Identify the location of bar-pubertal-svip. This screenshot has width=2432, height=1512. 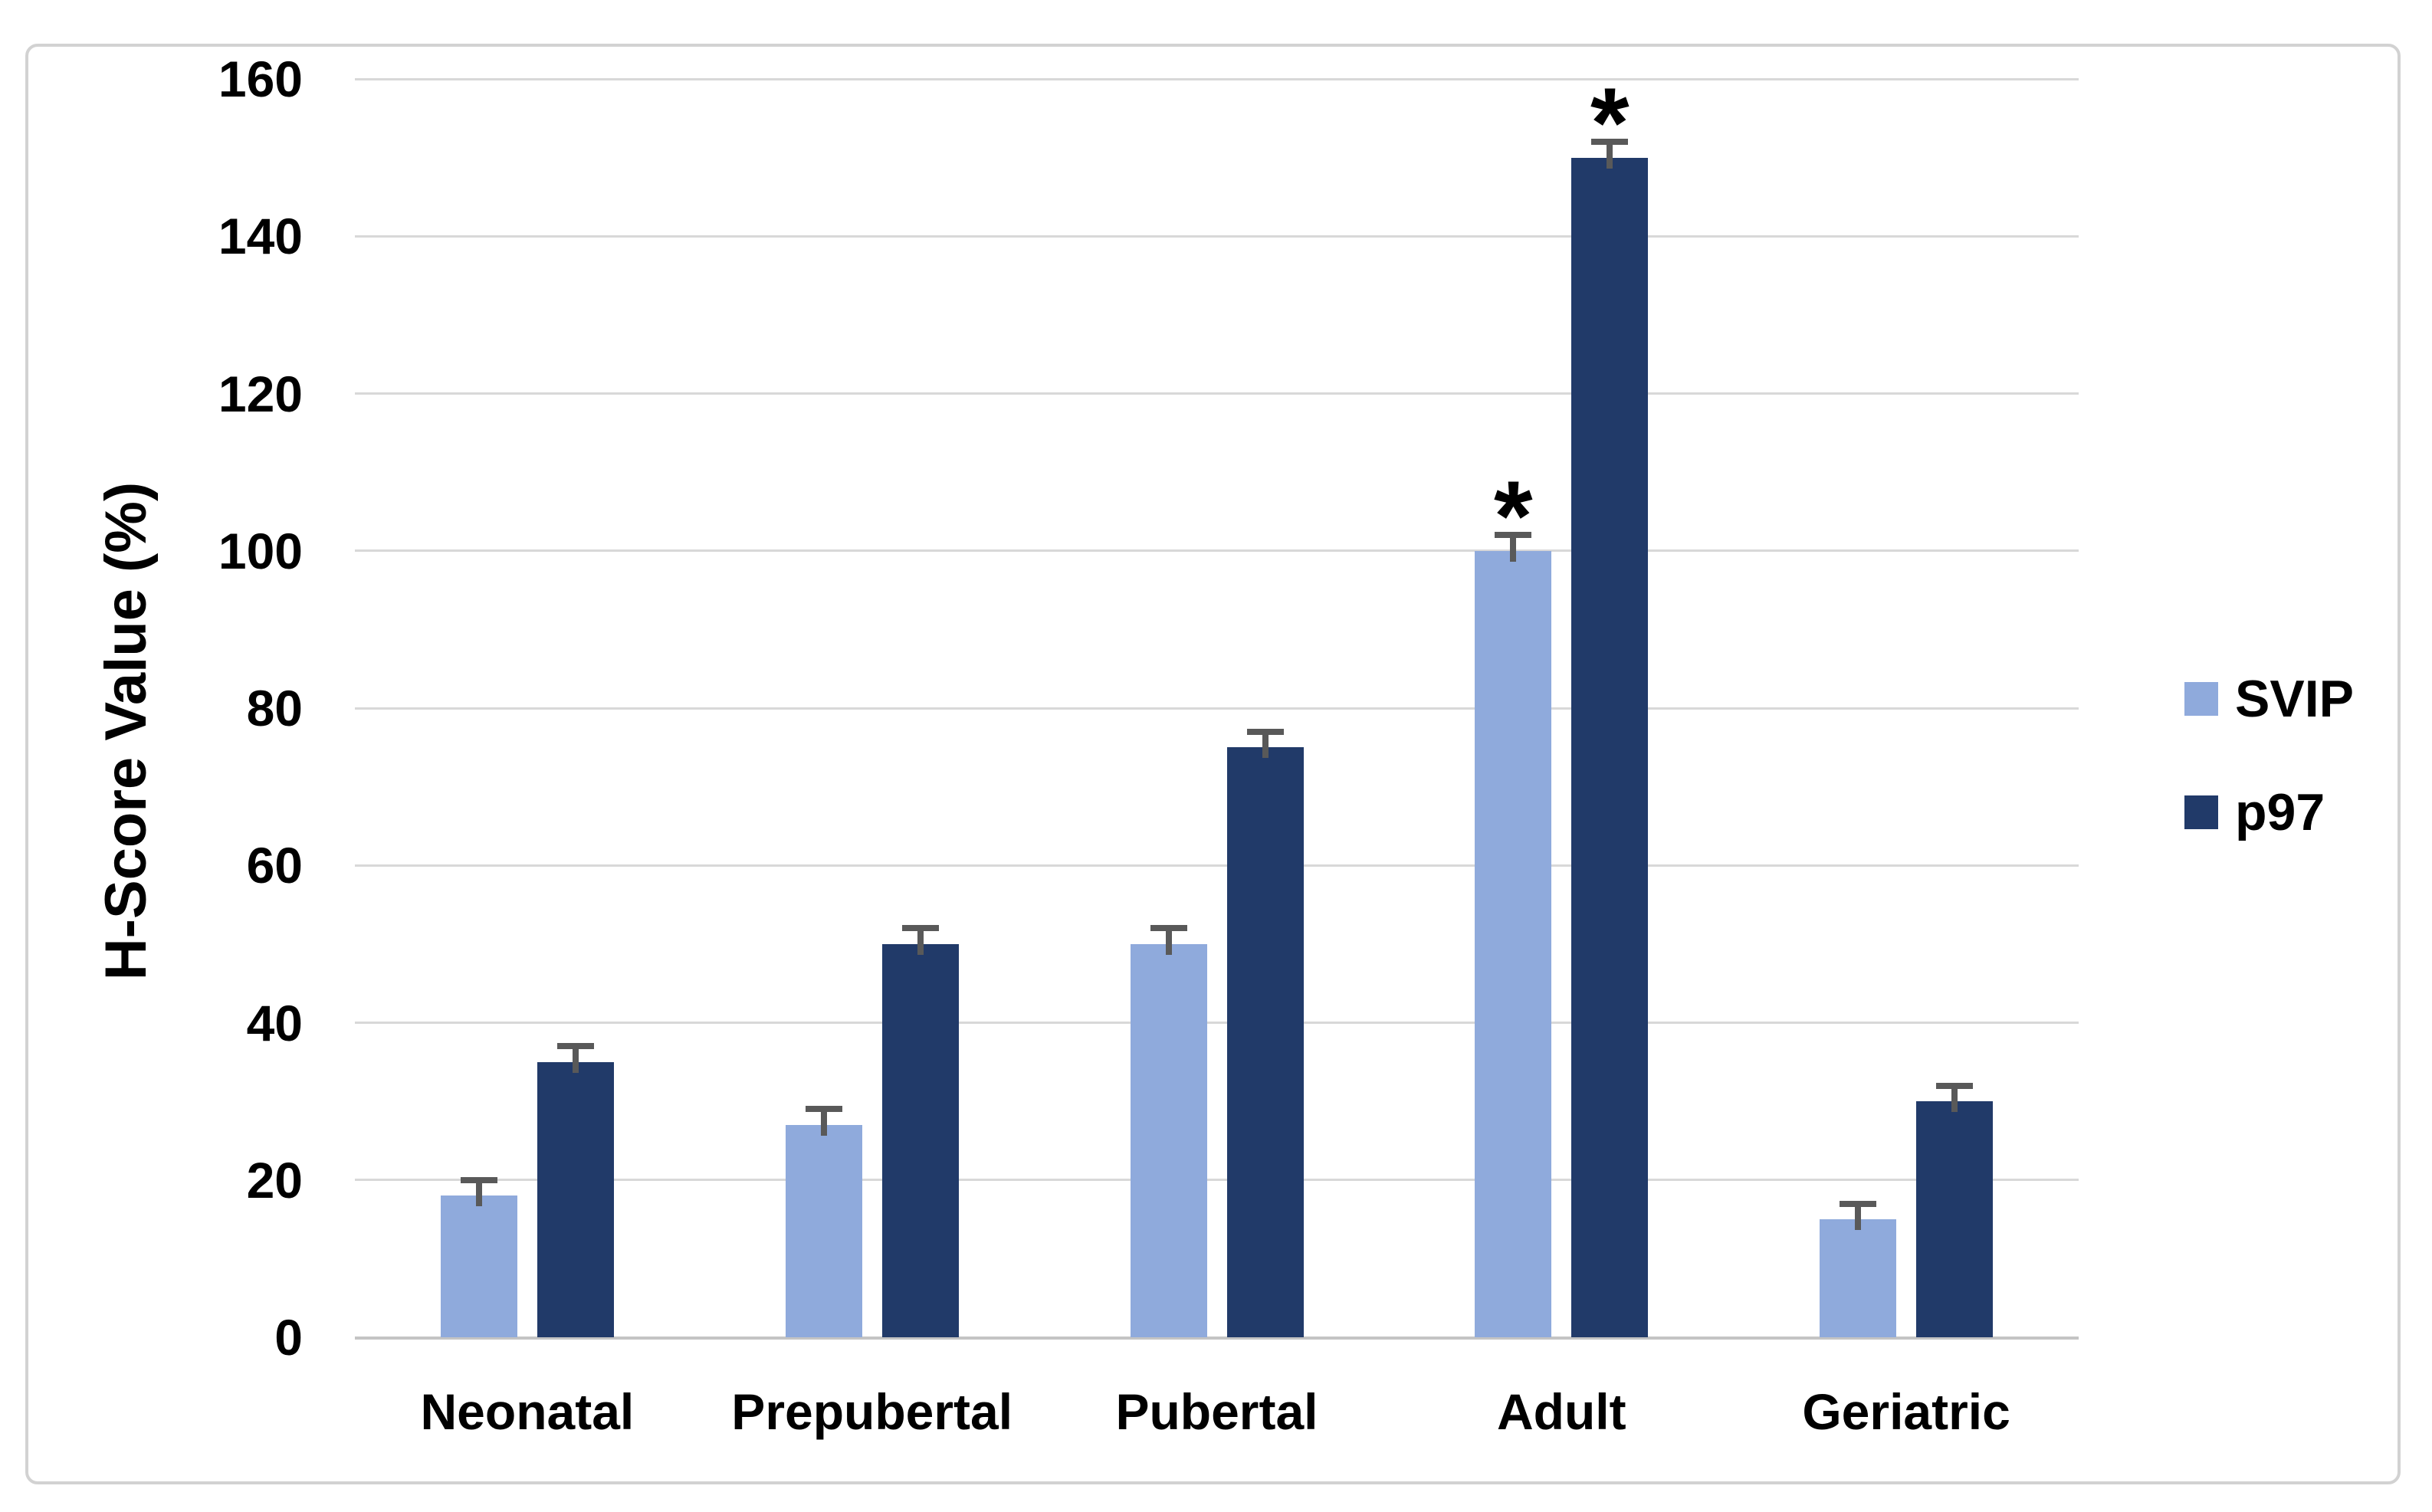
(1168, 1140).